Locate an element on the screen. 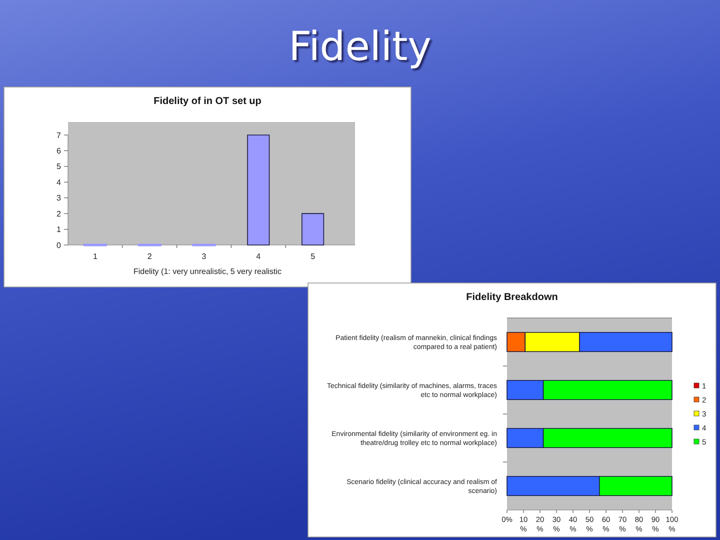 The height and width of the screenshot is (540, 720). y-tick-label: 7 is located at coordinates (59, 135).